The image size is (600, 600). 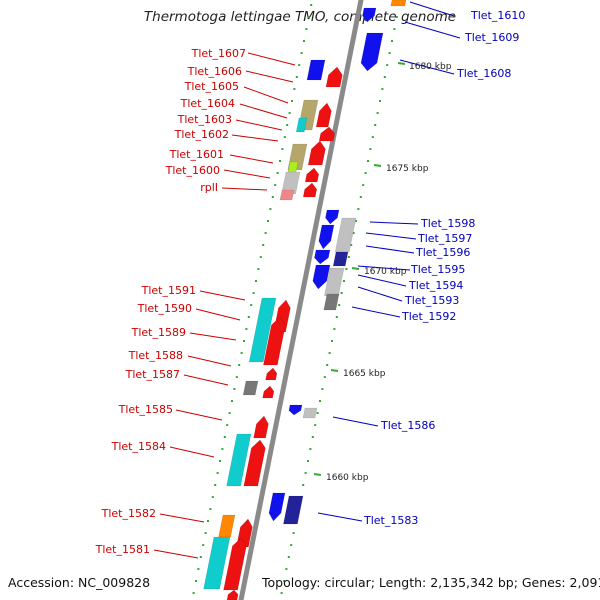 I want to click on gene-tlet-1600b, so click(x=312, y=175).